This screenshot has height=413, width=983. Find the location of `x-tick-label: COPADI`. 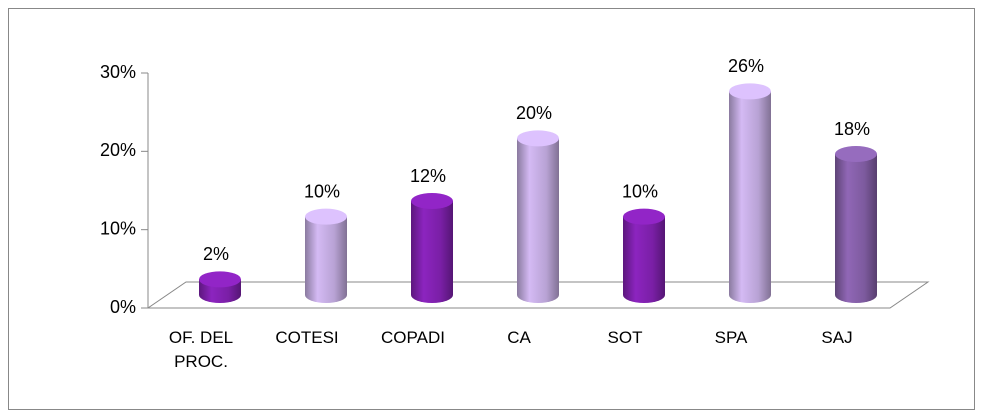

x-tick-label: COPADI is located at coordinates (413, 337).